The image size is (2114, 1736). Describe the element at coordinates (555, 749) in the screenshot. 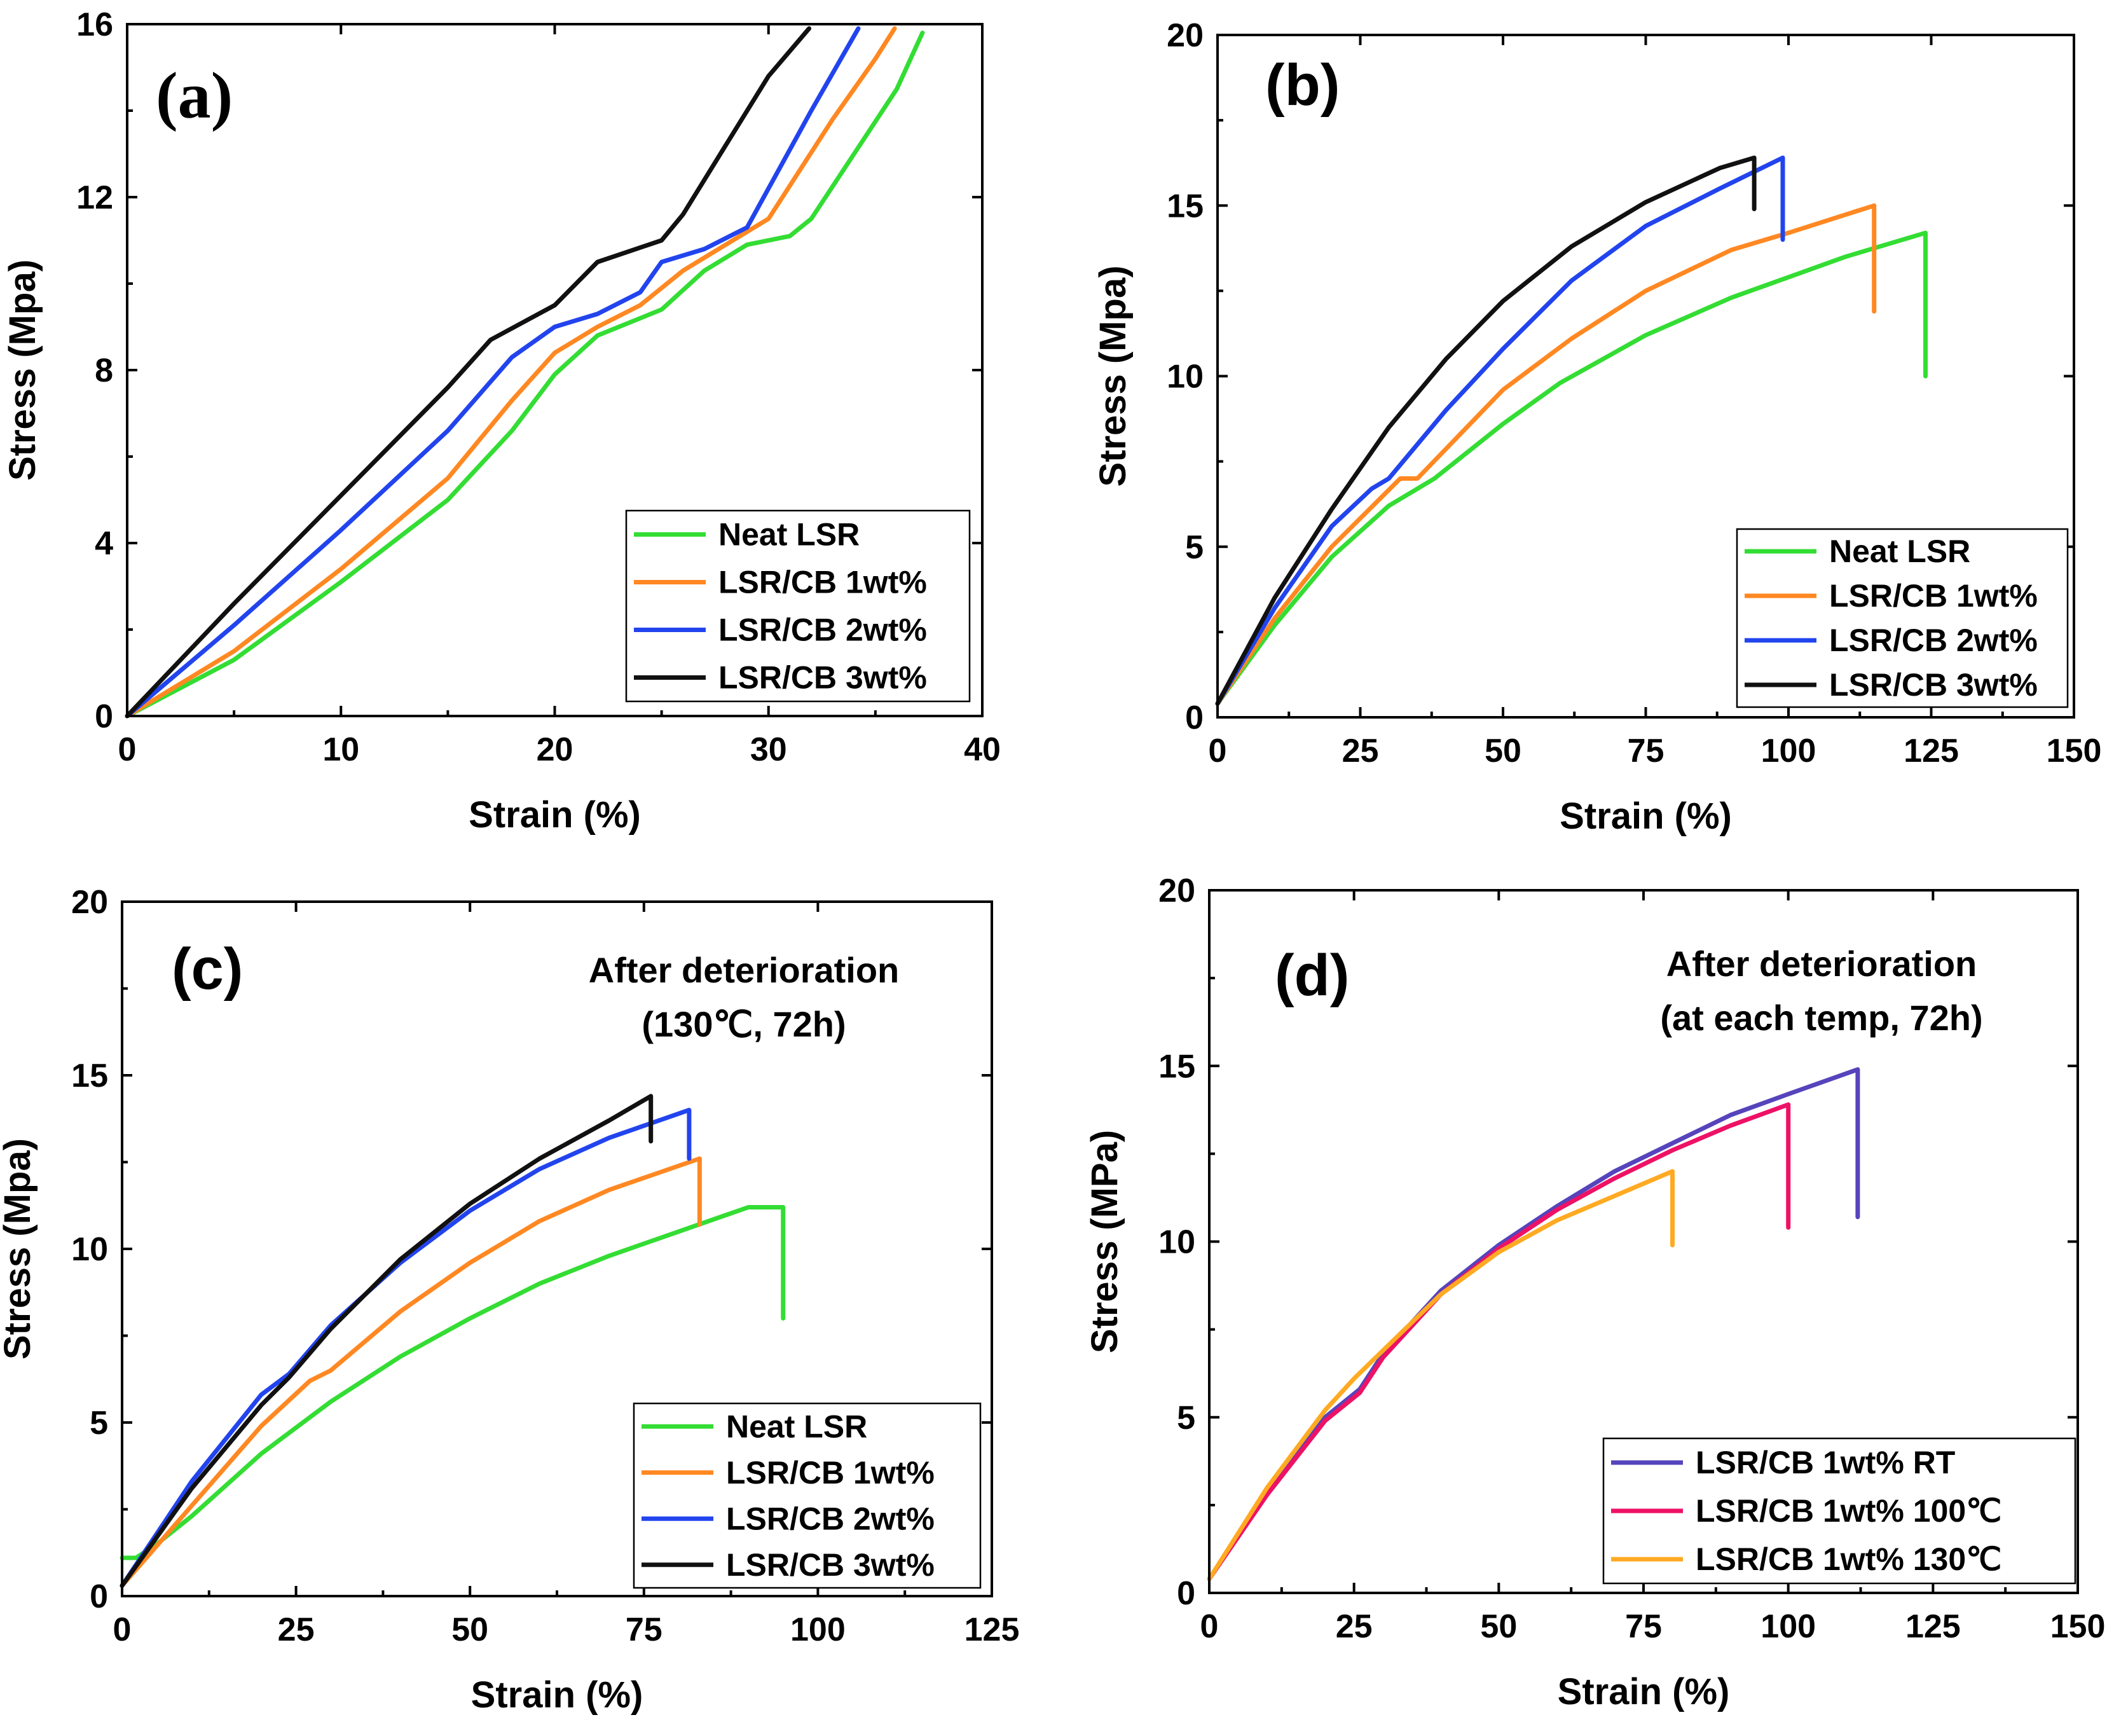

I see `x-tick-label: 20` at that location.